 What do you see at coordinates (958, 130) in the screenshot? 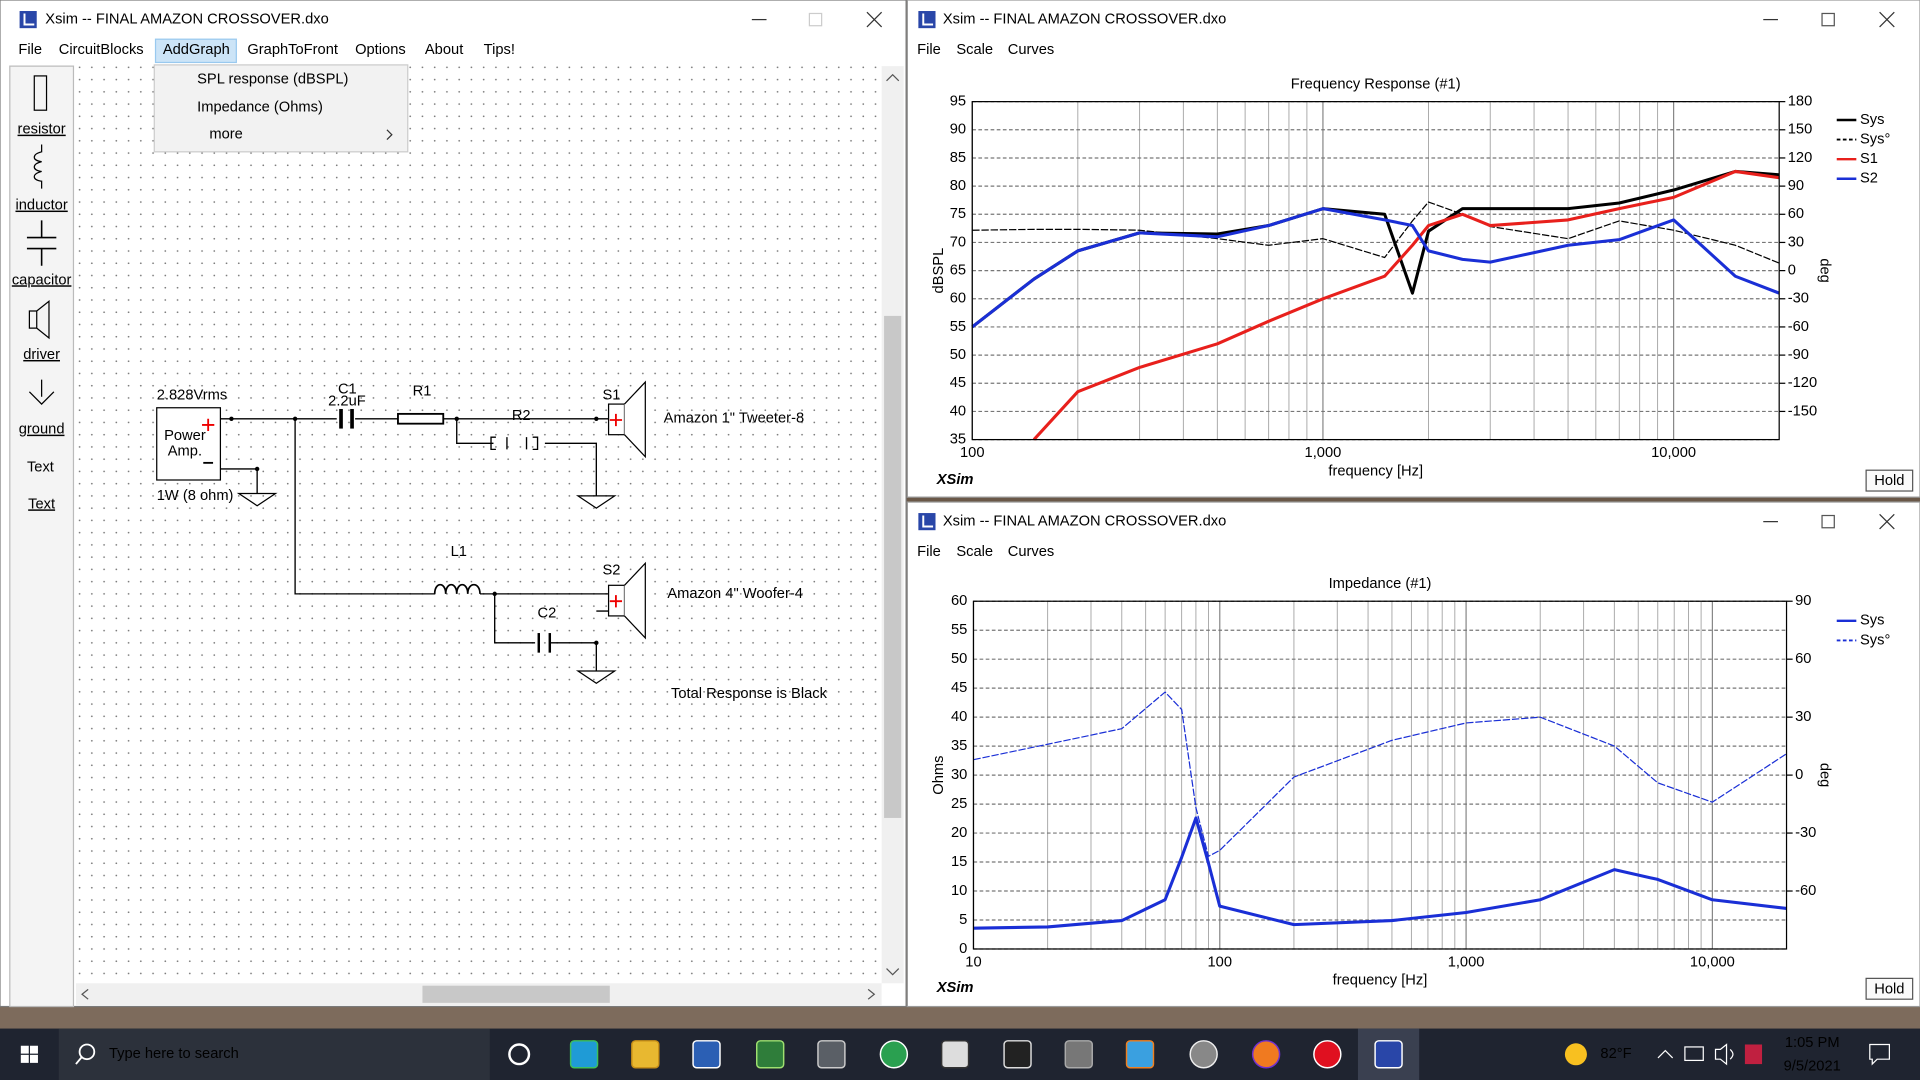
I see `y-tick-label: 90` at bounding box center [958, 130].